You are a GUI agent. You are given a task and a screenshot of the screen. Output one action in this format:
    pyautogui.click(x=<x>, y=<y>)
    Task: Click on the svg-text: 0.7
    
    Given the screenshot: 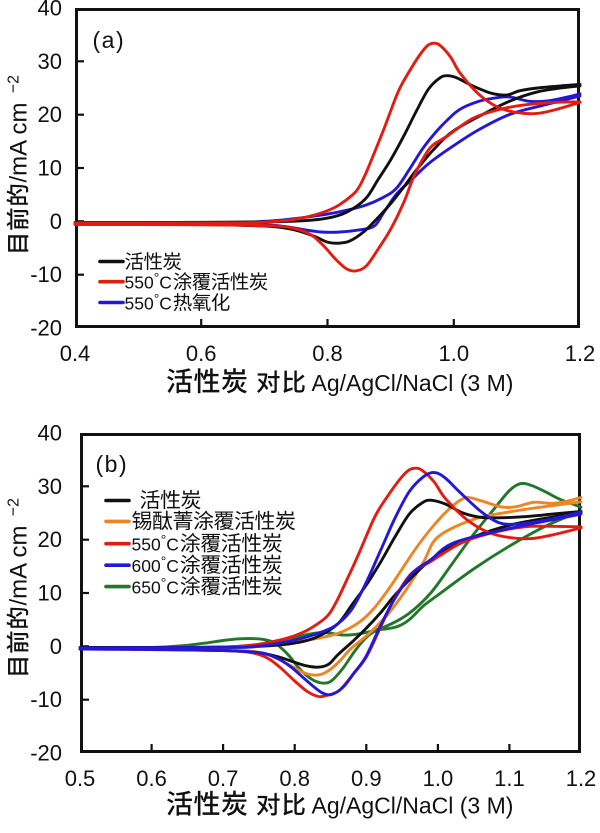 What is the action you would take?
    pyautogui.click(x=223, y=778)
    